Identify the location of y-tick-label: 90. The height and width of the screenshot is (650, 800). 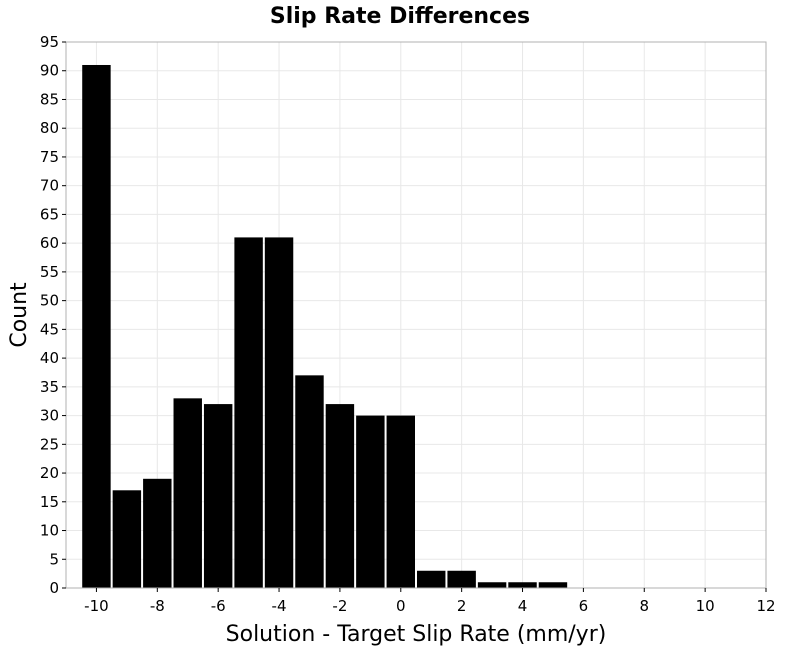
(49, 71).